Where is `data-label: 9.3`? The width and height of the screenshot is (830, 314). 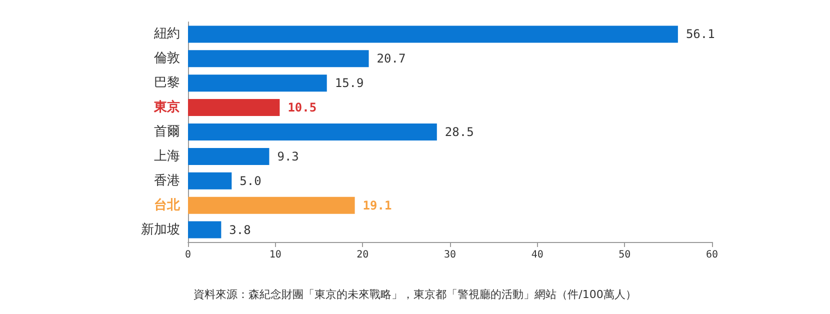 data-label: 9.3 is located at coordinates (288, 156).